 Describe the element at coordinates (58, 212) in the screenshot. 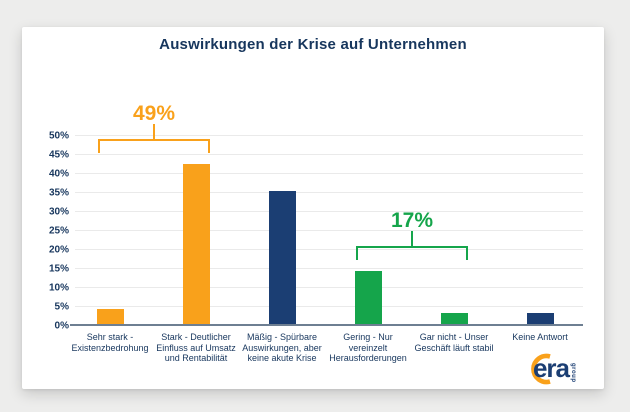

I see `y-axis-label-30: 30%` at that location.